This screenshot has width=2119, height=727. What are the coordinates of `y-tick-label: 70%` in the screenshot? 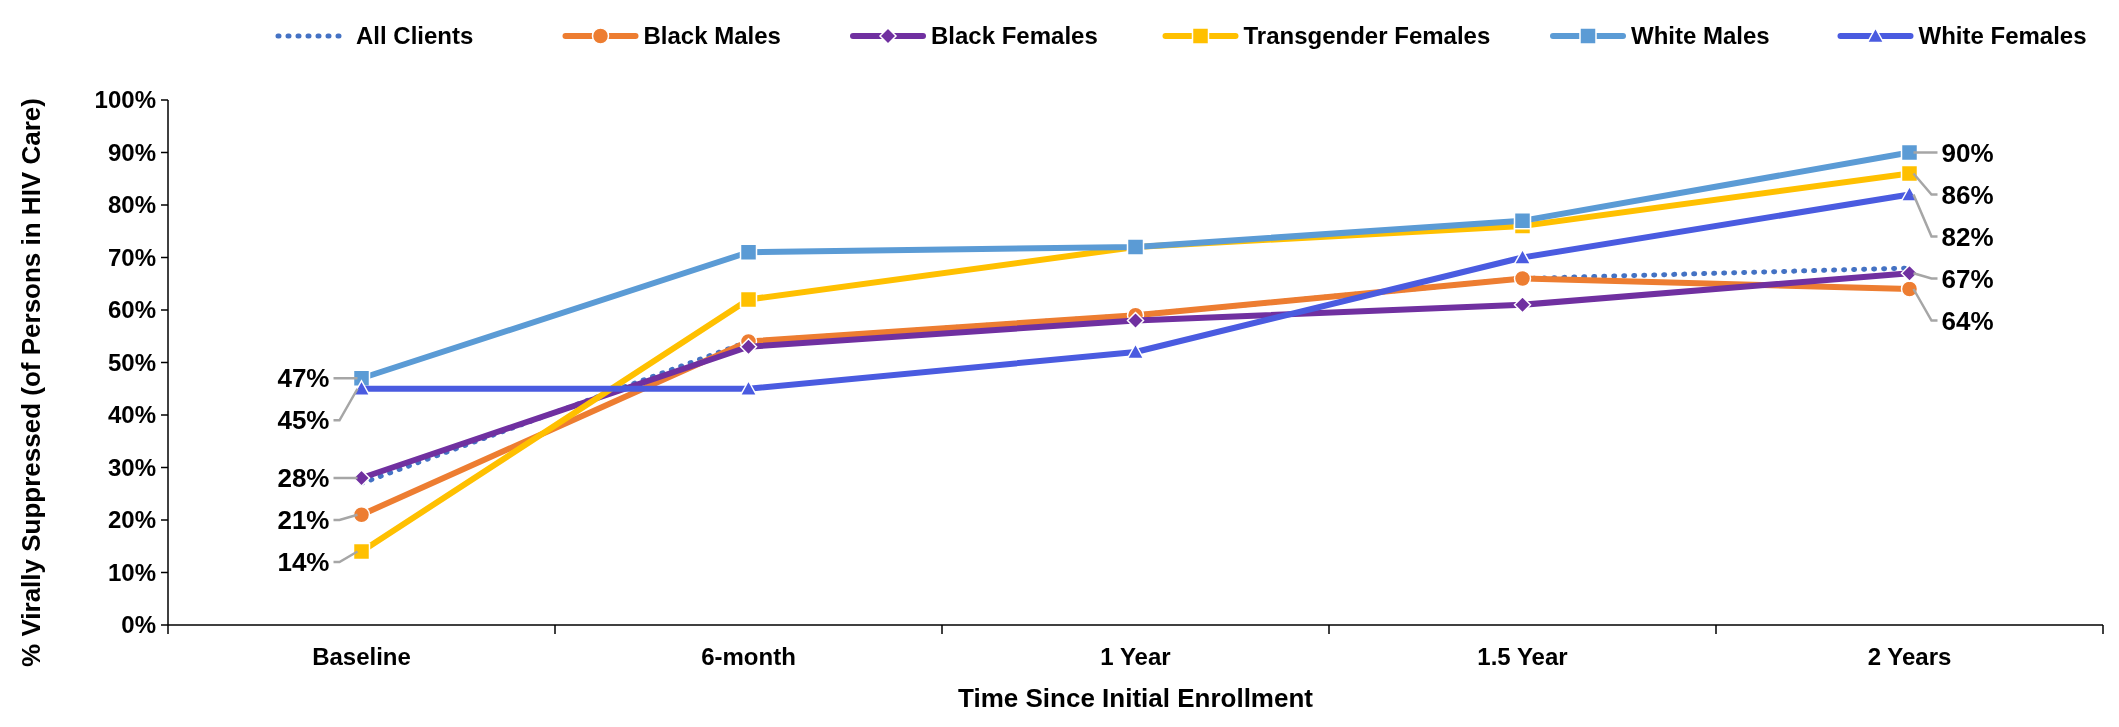 It's located at (131, 257).